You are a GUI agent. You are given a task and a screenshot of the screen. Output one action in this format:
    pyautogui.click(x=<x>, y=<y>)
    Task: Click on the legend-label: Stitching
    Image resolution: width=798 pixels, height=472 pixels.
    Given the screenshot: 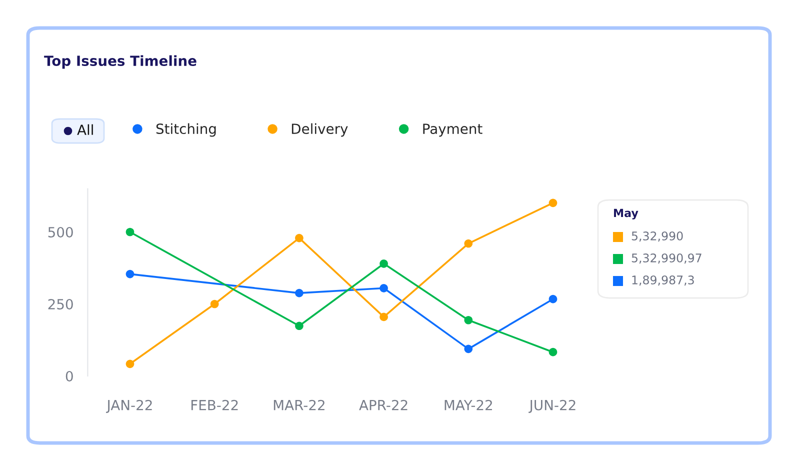 What is the action you would take?
    pyautogui.click(x=186, y=130)
    